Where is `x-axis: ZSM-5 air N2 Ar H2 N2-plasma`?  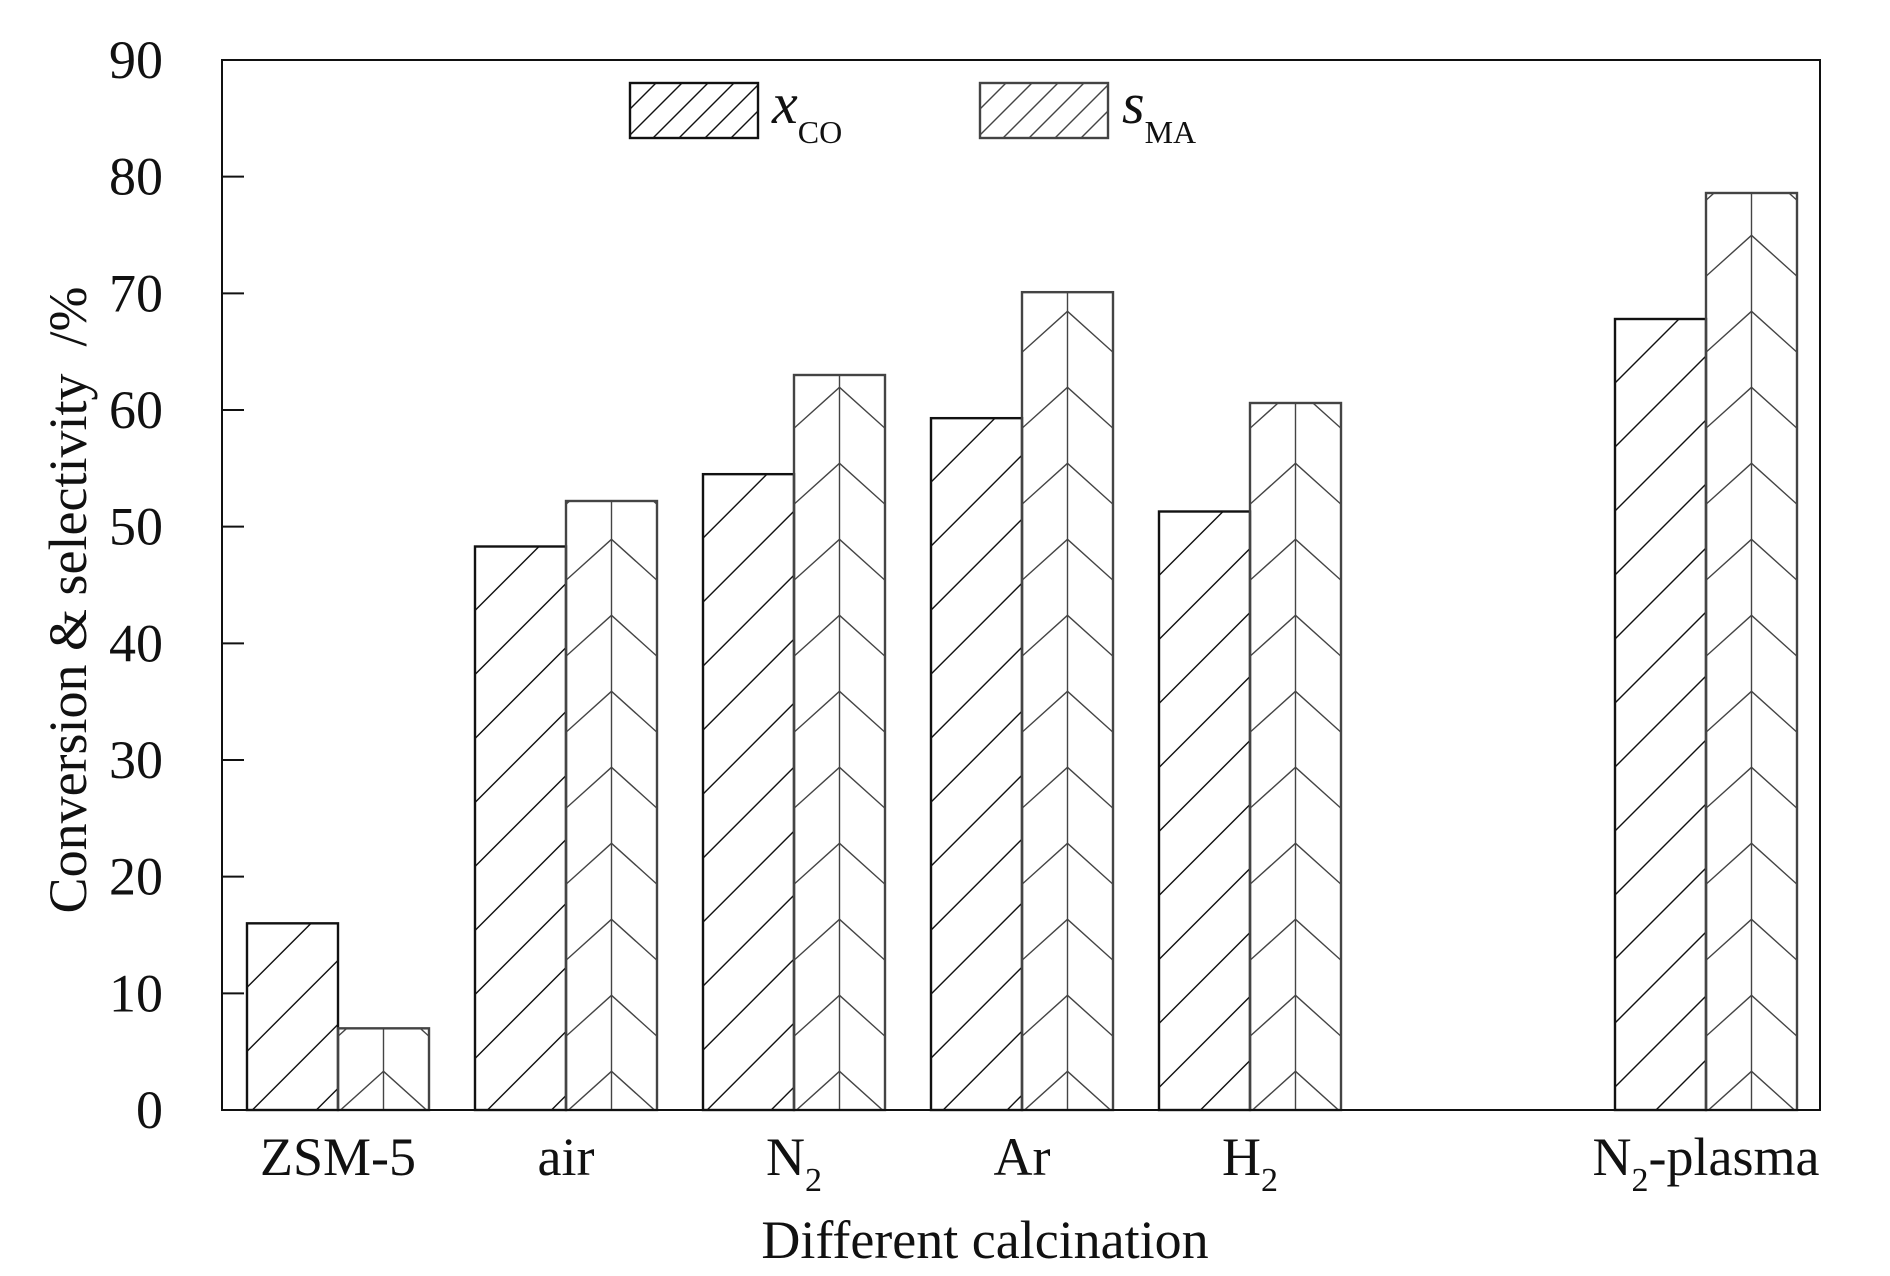
x-axis: ZSM-5 air N2 Ar H2 N2-plasma is located at coordinates (1040, 1163).